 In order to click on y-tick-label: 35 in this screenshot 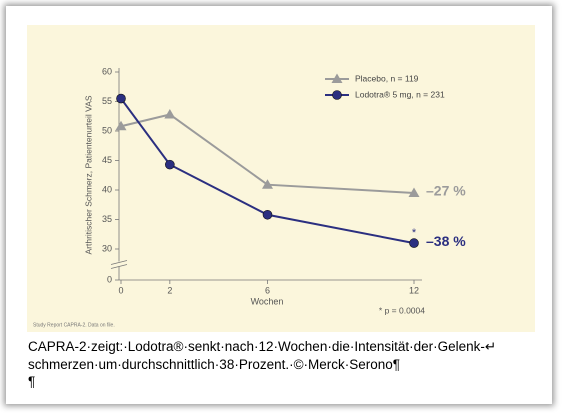, I will do `click(107, 219)`.